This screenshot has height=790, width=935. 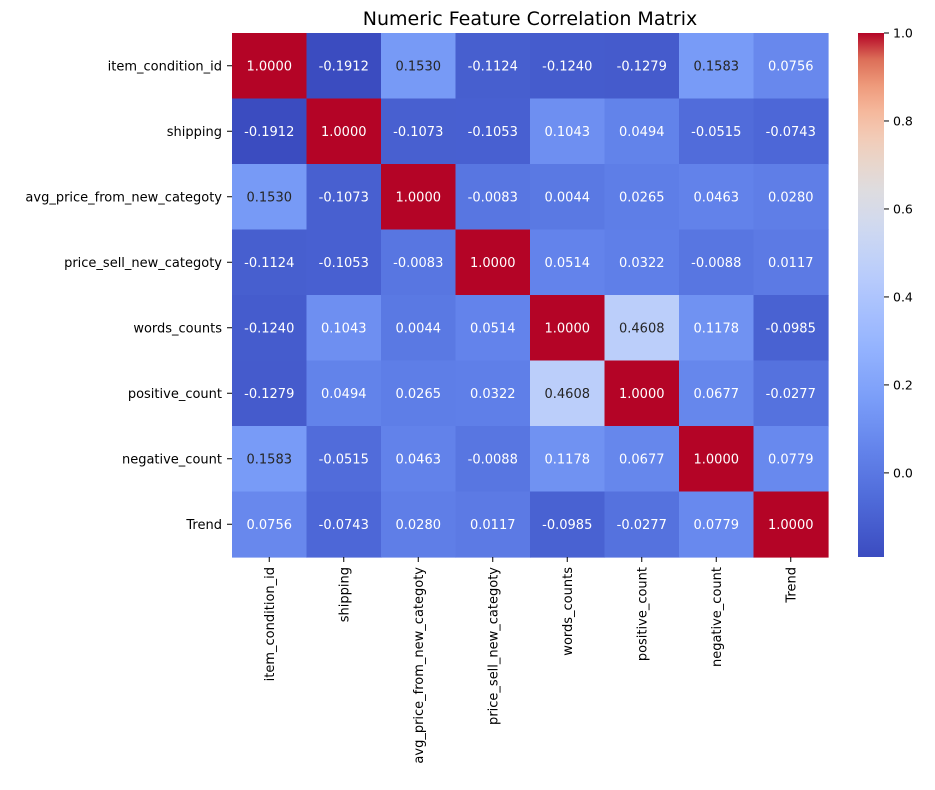 I want to click on colorbar-tick-label: 0.0, so click(x=903, y=472).